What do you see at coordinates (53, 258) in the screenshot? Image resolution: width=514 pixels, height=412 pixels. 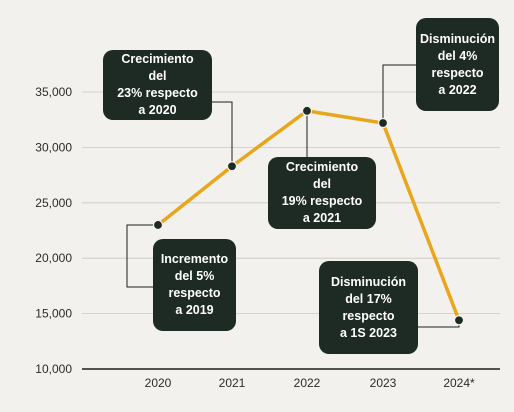 I see `y-tick-label: 20,000` at bounding box center [53, 258].